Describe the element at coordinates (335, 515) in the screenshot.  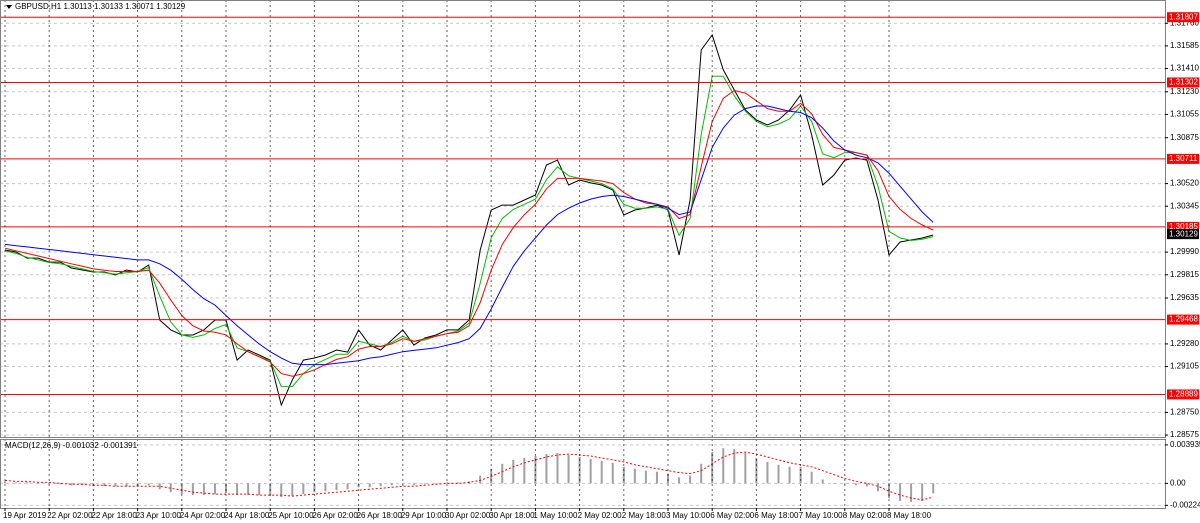
I see `x-tick-label: 26 Apr 02:00` at that location.